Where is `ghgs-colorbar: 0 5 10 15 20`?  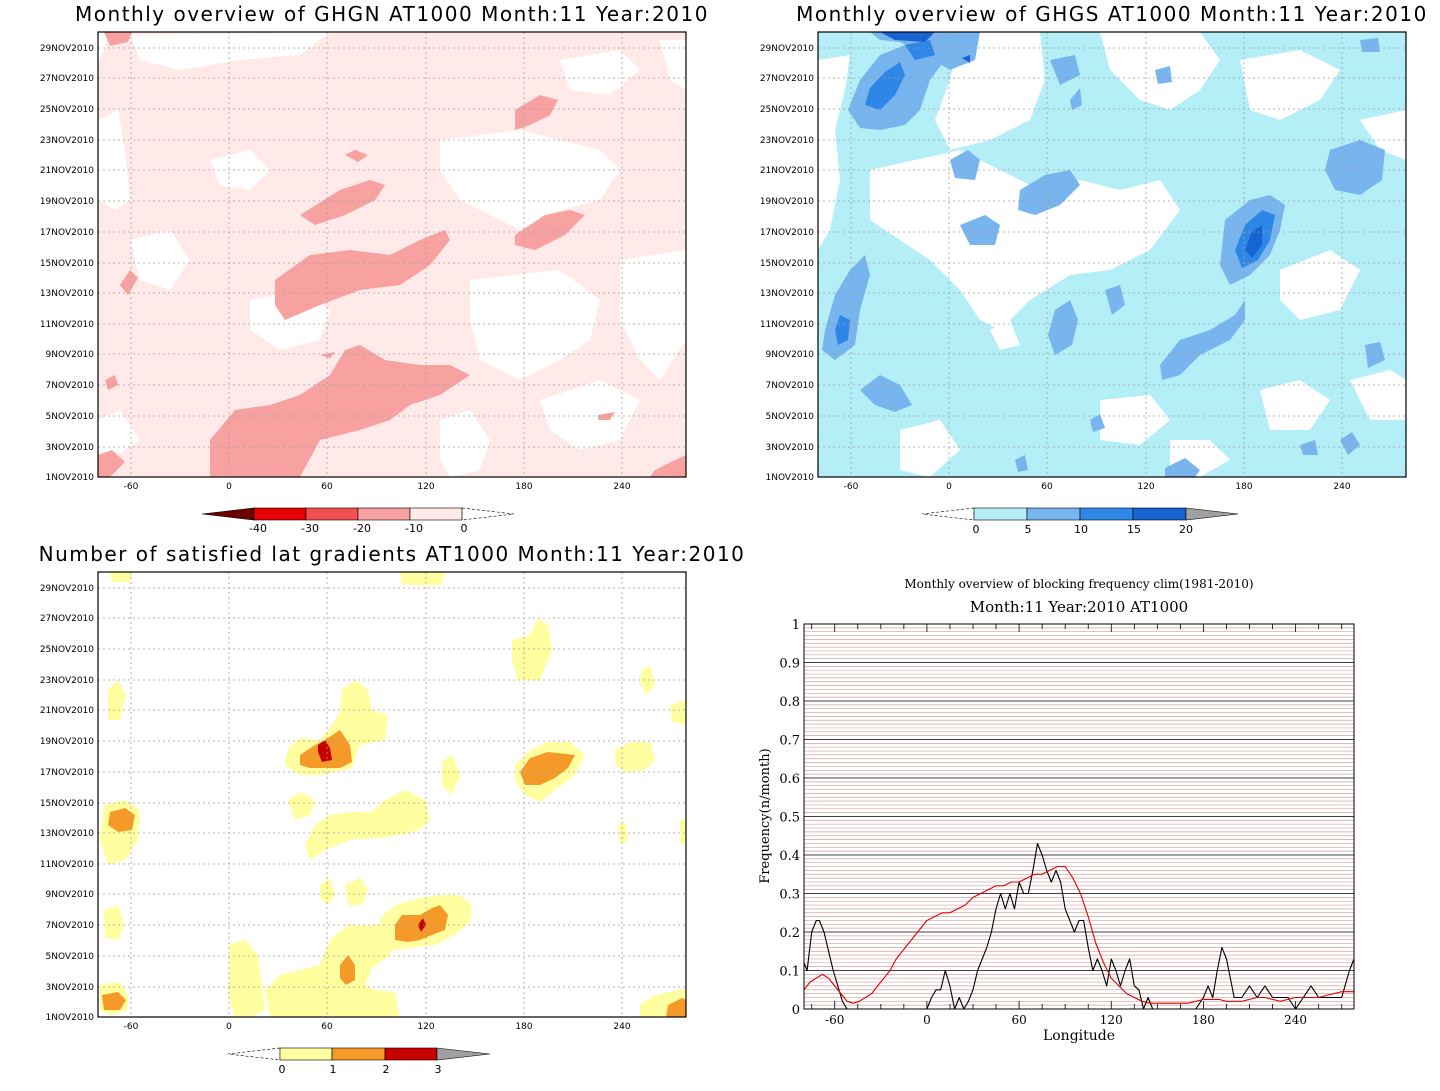
ghgs-colorbar: 0 5 10 15 20 is located at coordinates (1080, 521).